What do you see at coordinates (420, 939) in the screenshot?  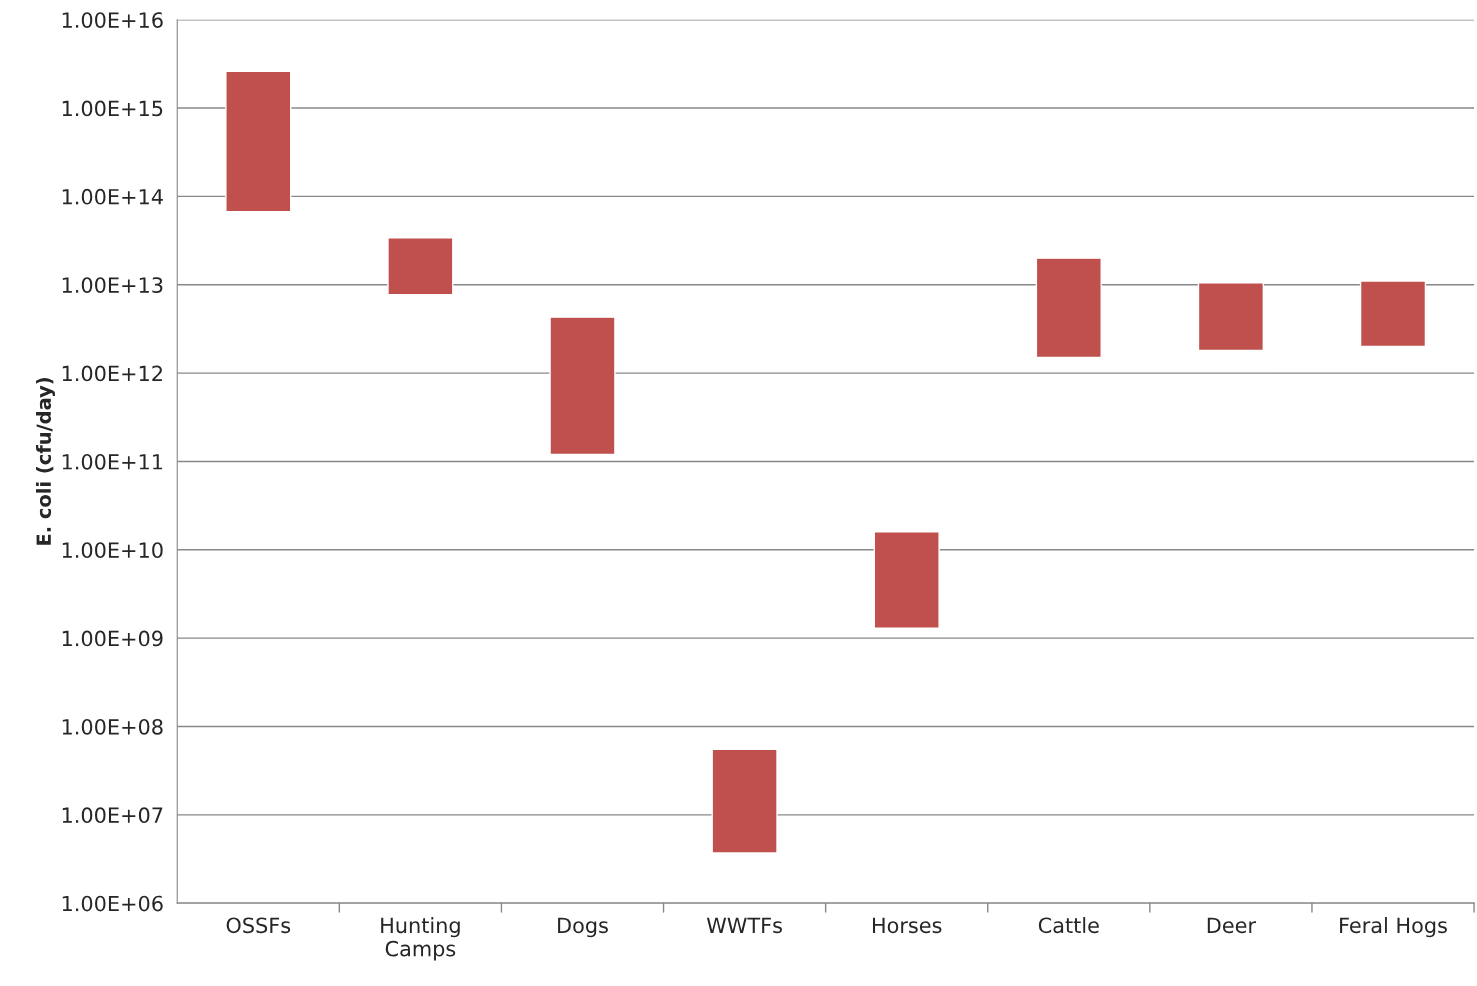 I see `x-tick-label: Hunting Camps` at bounding box center [420, 939].